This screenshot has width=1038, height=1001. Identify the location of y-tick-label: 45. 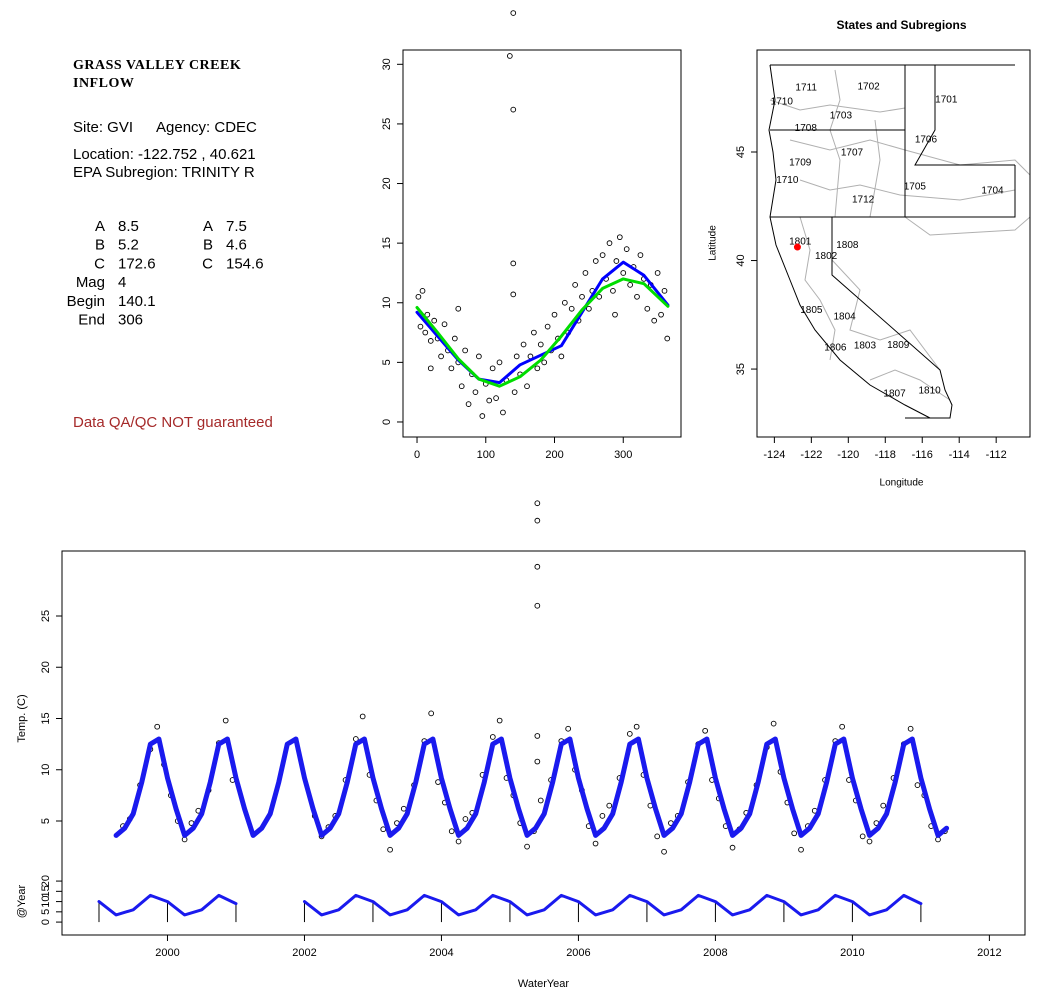
(741, 152).